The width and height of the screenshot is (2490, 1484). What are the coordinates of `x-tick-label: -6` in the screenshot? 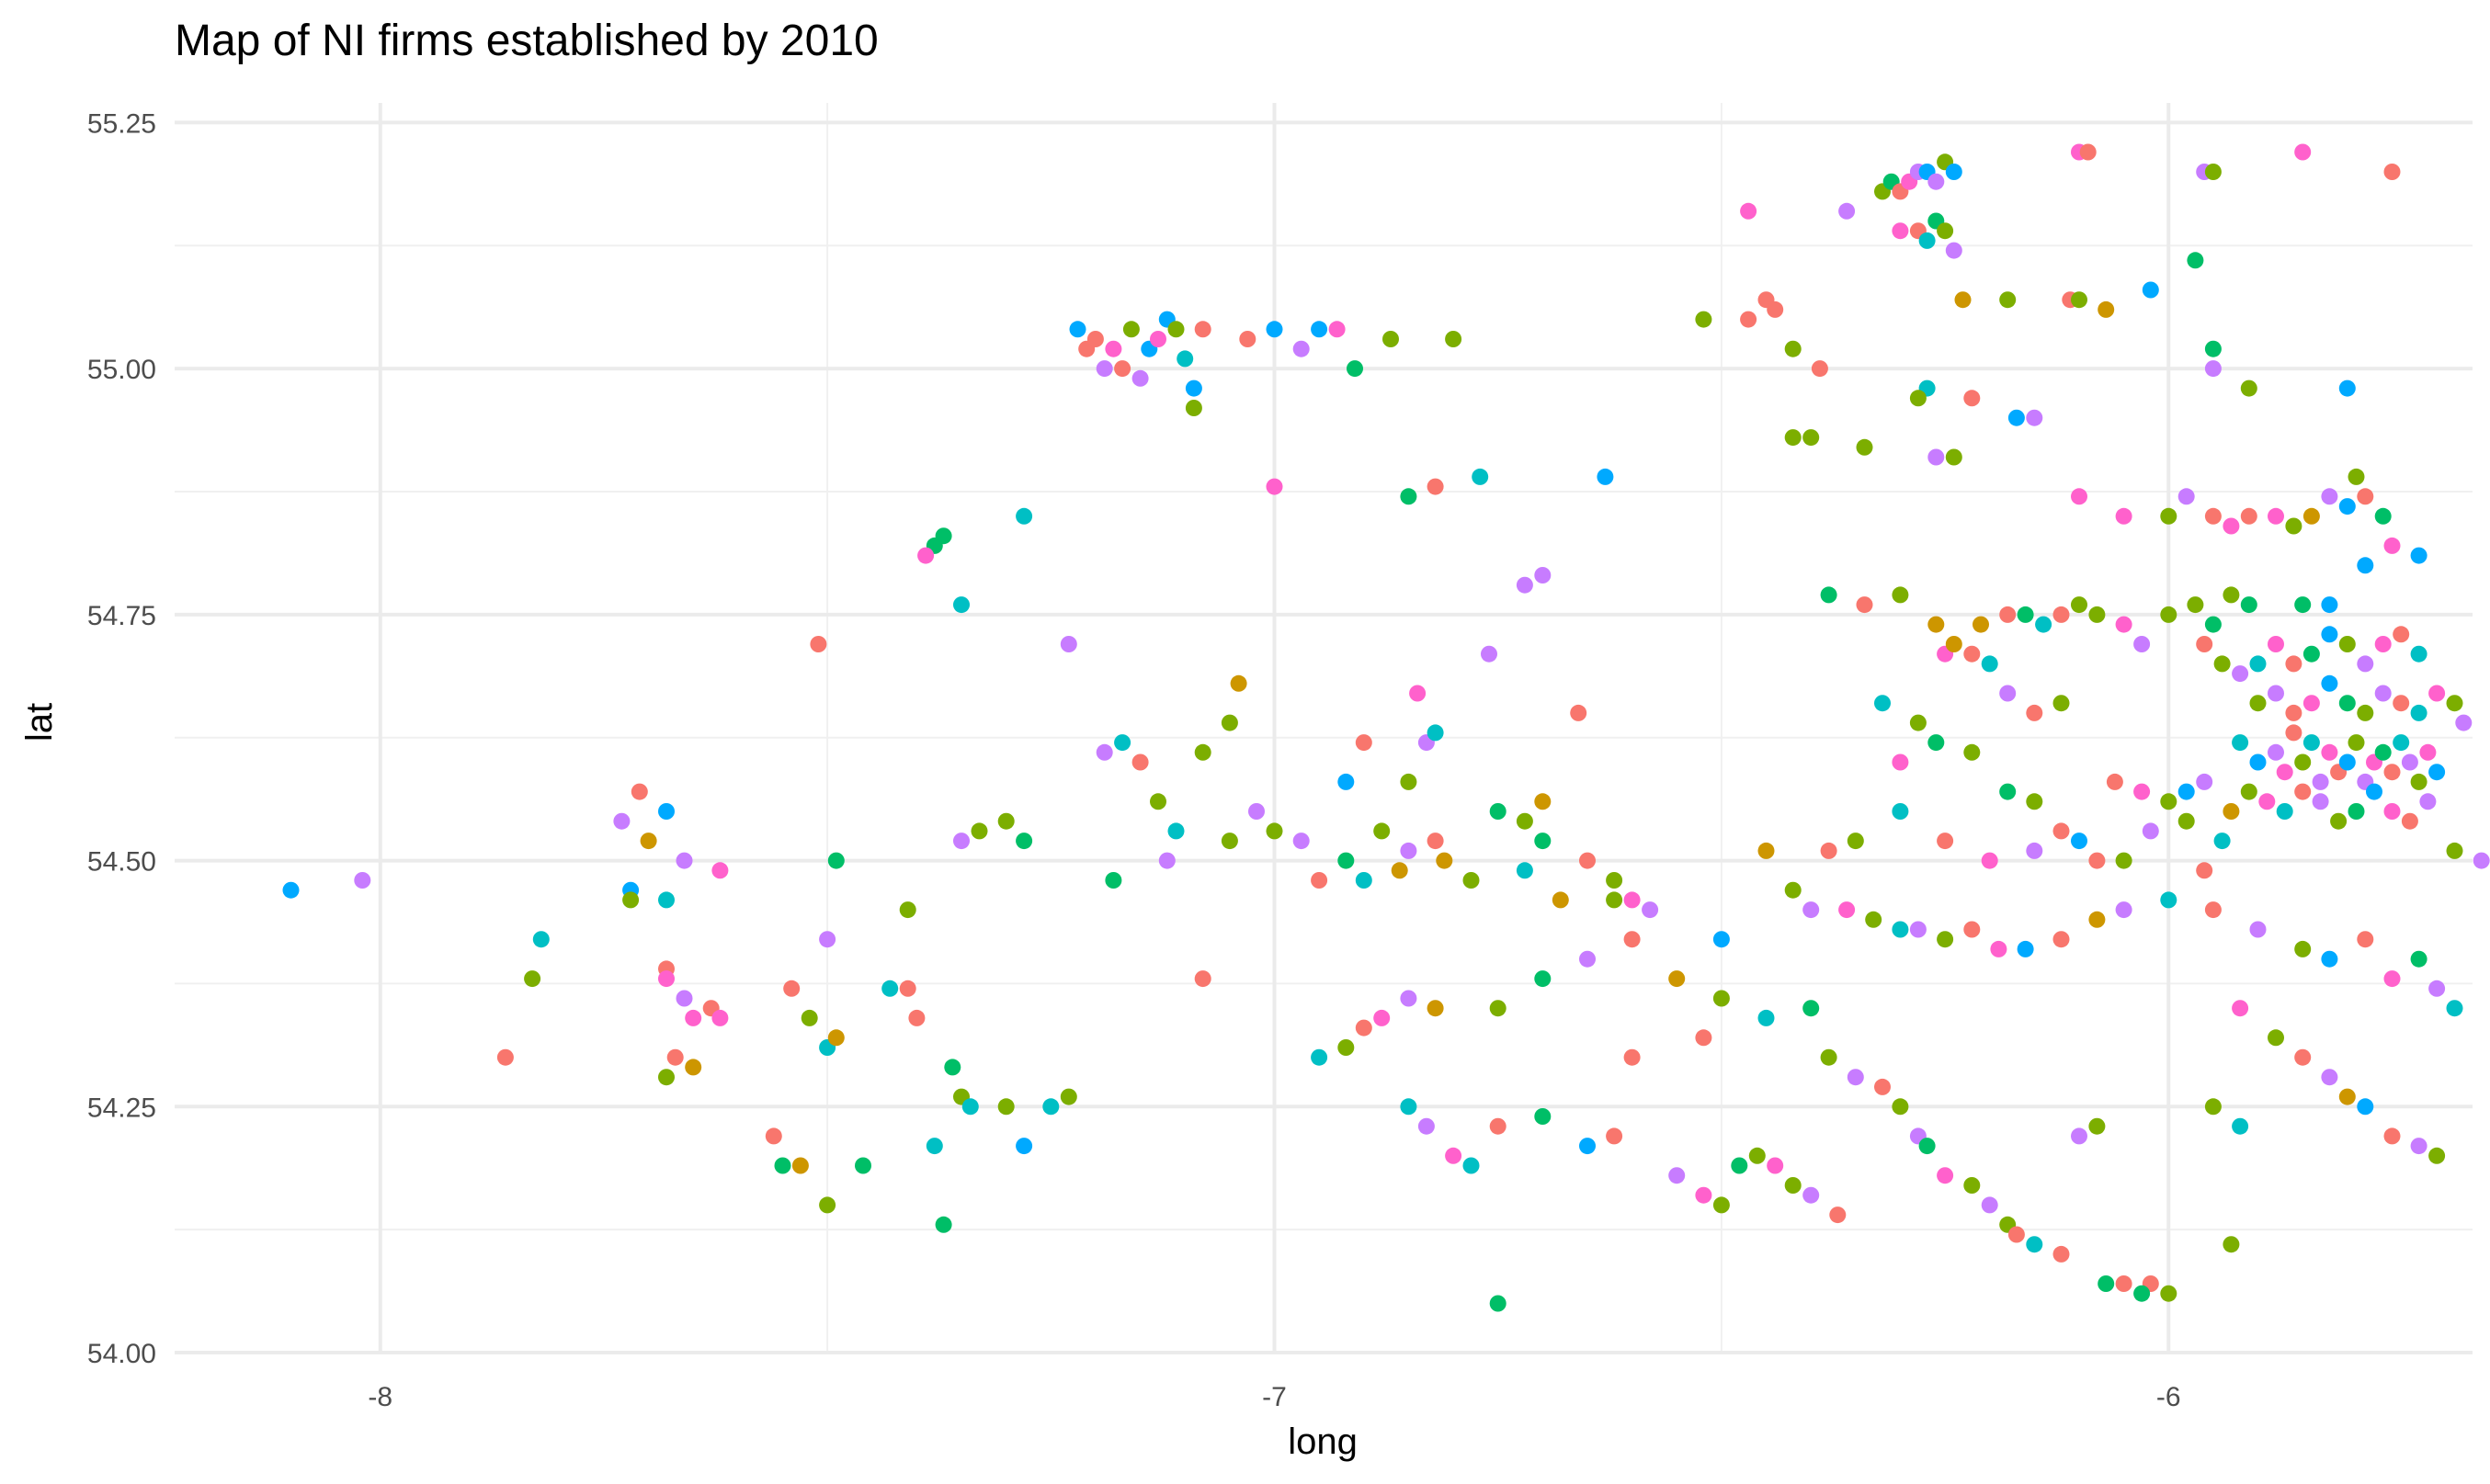 It's located at (2168, 1397).